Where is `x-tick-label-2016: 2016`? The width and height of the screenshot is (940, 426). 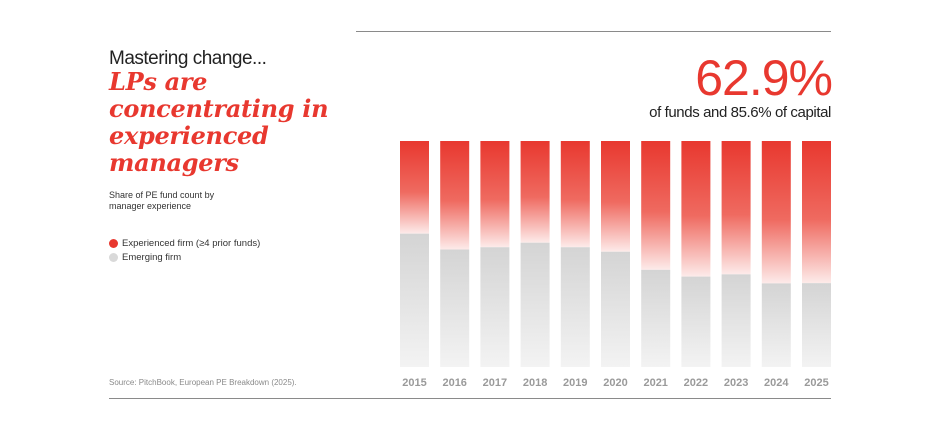
x-tick-label-2016: 2016 is located at coordinates (454, 383).